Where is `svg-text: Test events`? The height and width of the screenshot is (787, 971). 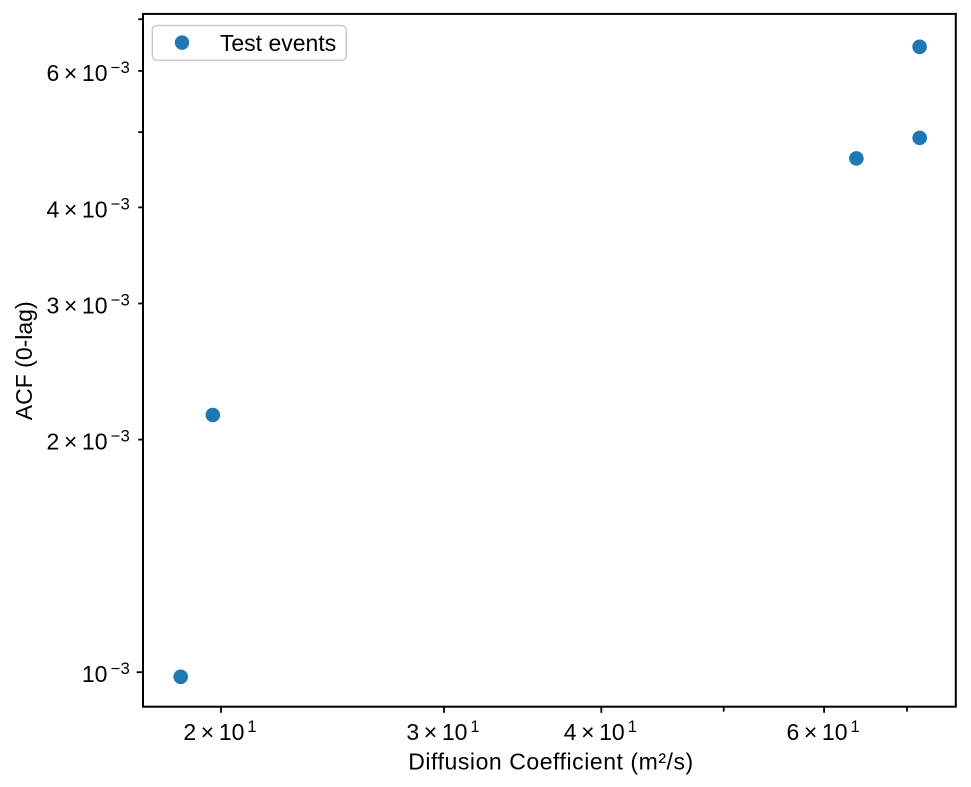
svg-text: Test events is located at coordinates (278, 43).